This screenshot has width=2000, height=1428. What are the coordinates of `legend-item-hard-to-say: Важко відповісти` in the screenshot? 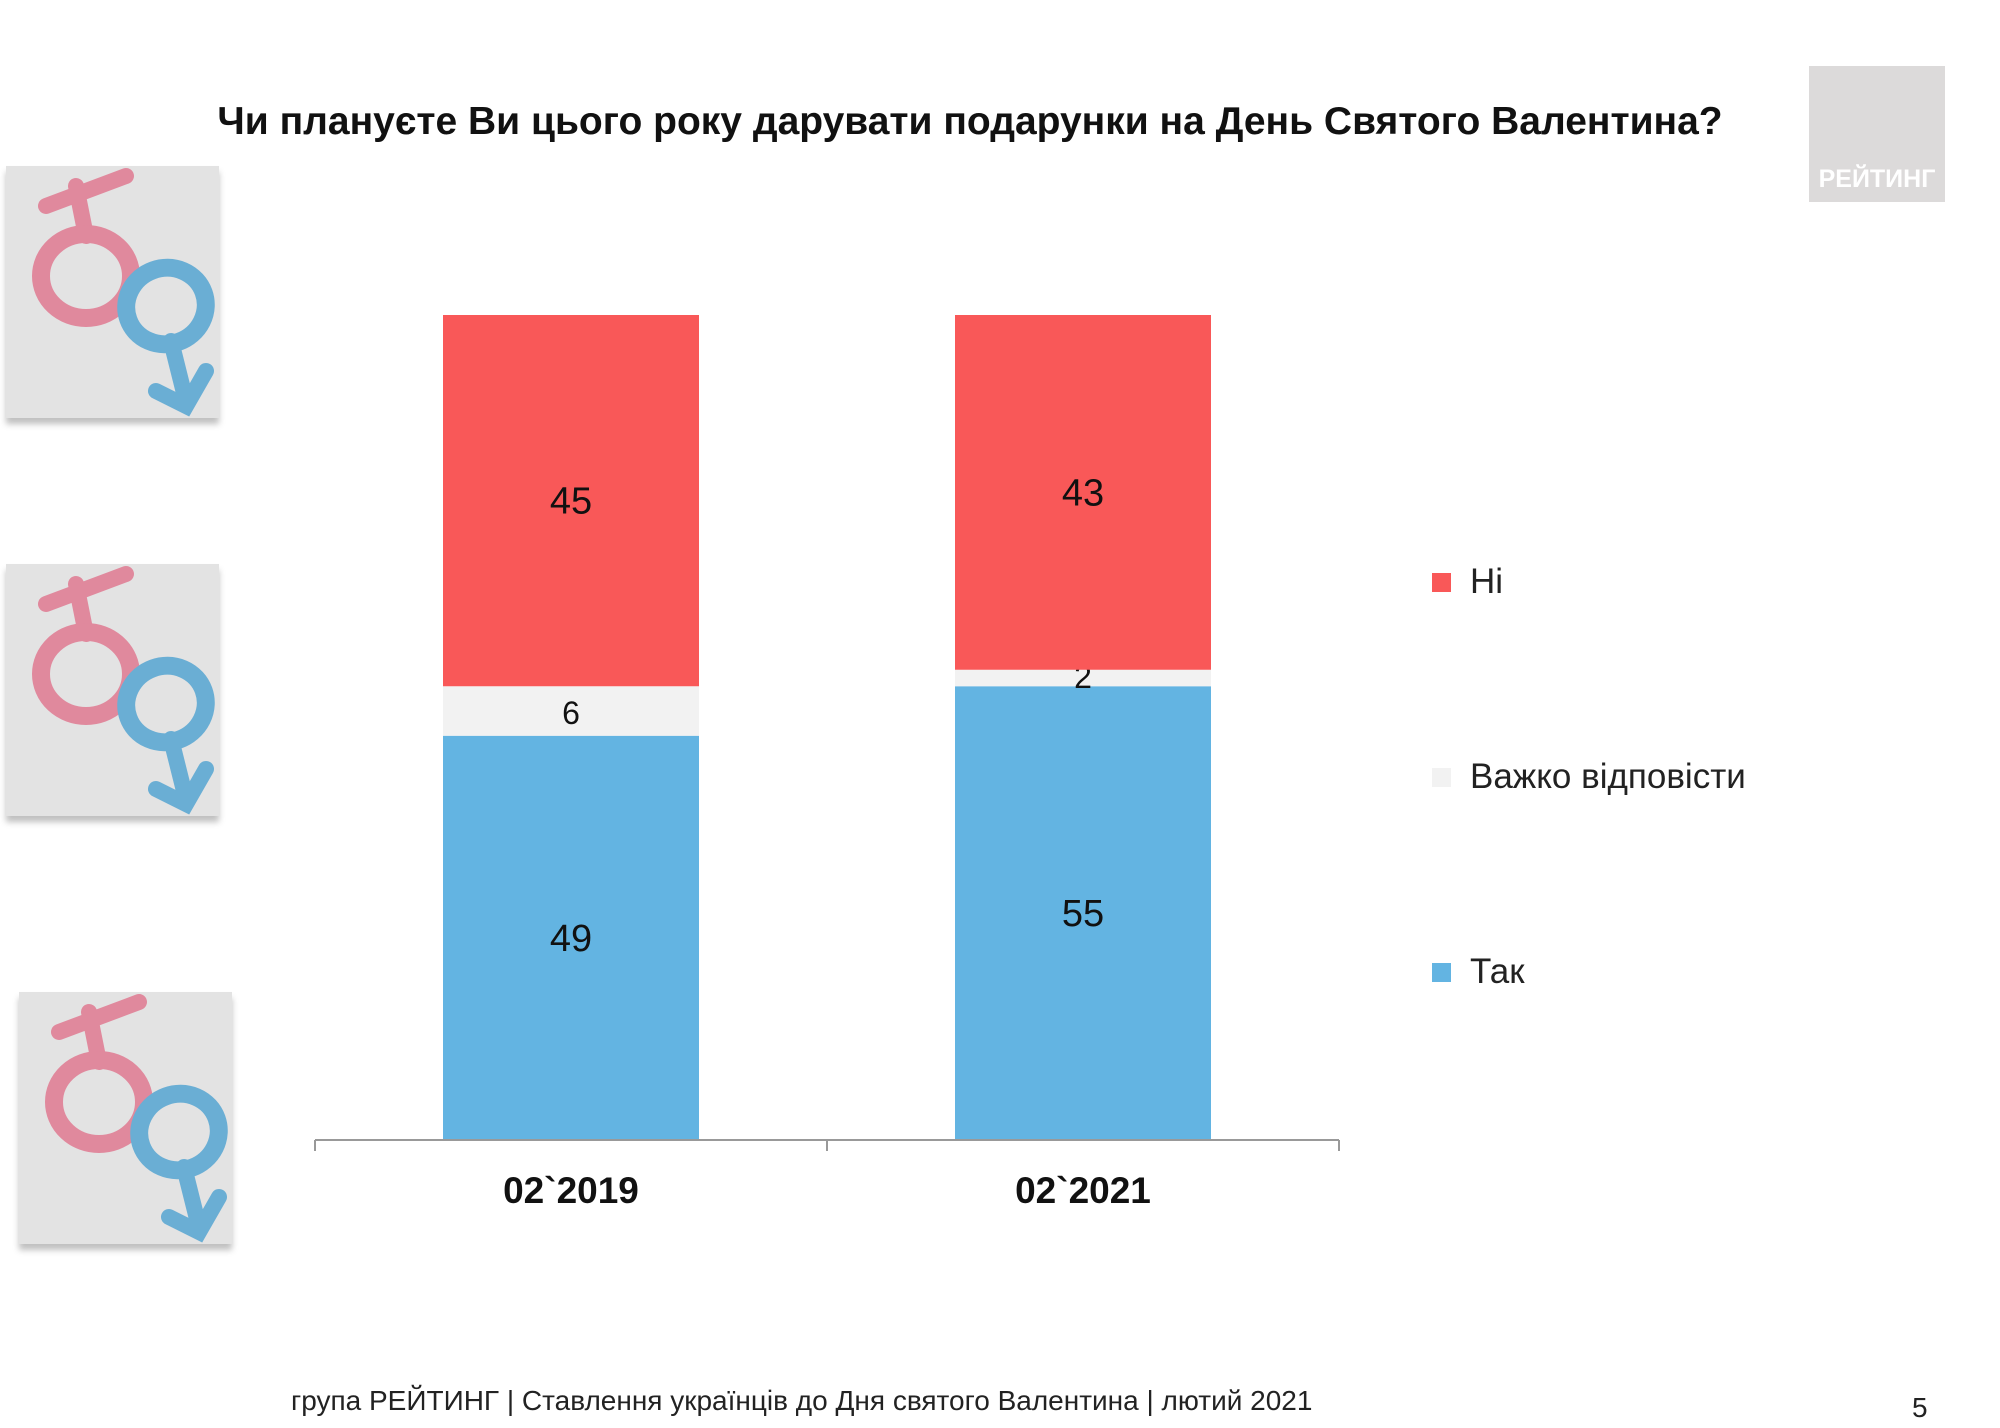 It's located at (1589, 777).